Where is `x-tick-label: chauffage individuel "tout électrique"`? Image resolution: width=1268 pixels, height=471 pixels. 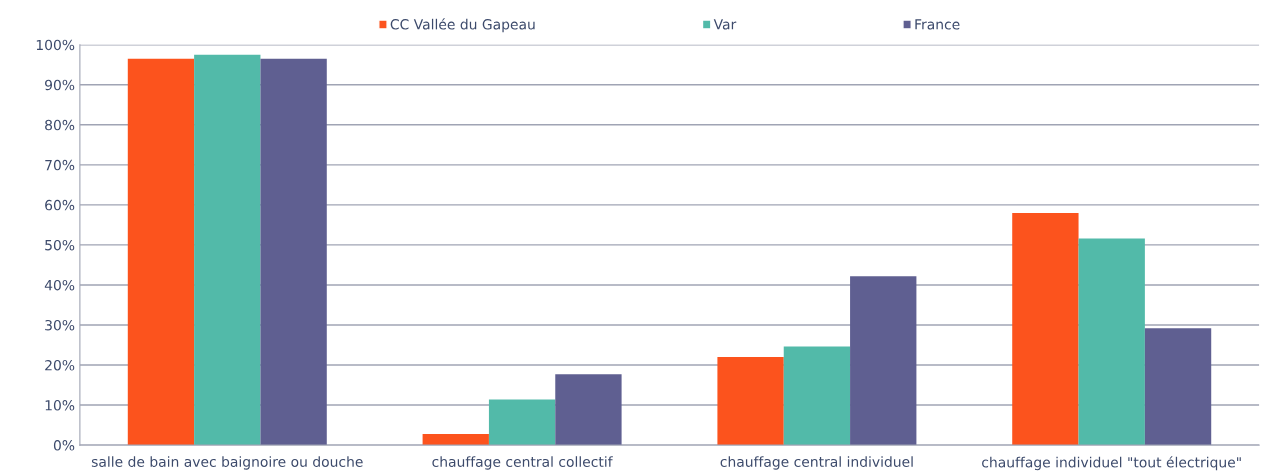
x-tick-label: chauffage individuel "tout électrique" is located at coordinates (1111, 463).